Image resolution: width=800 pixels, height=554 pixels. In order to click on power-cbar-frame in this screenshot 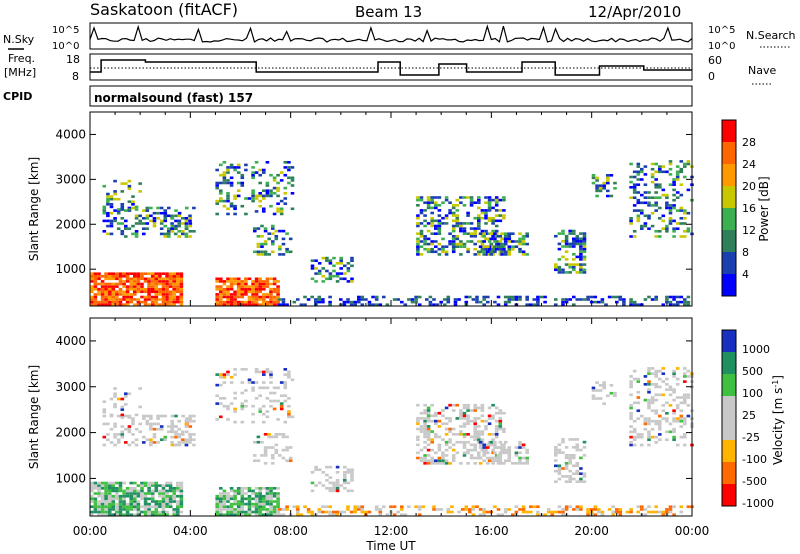, I will do `click(729, 208)`.